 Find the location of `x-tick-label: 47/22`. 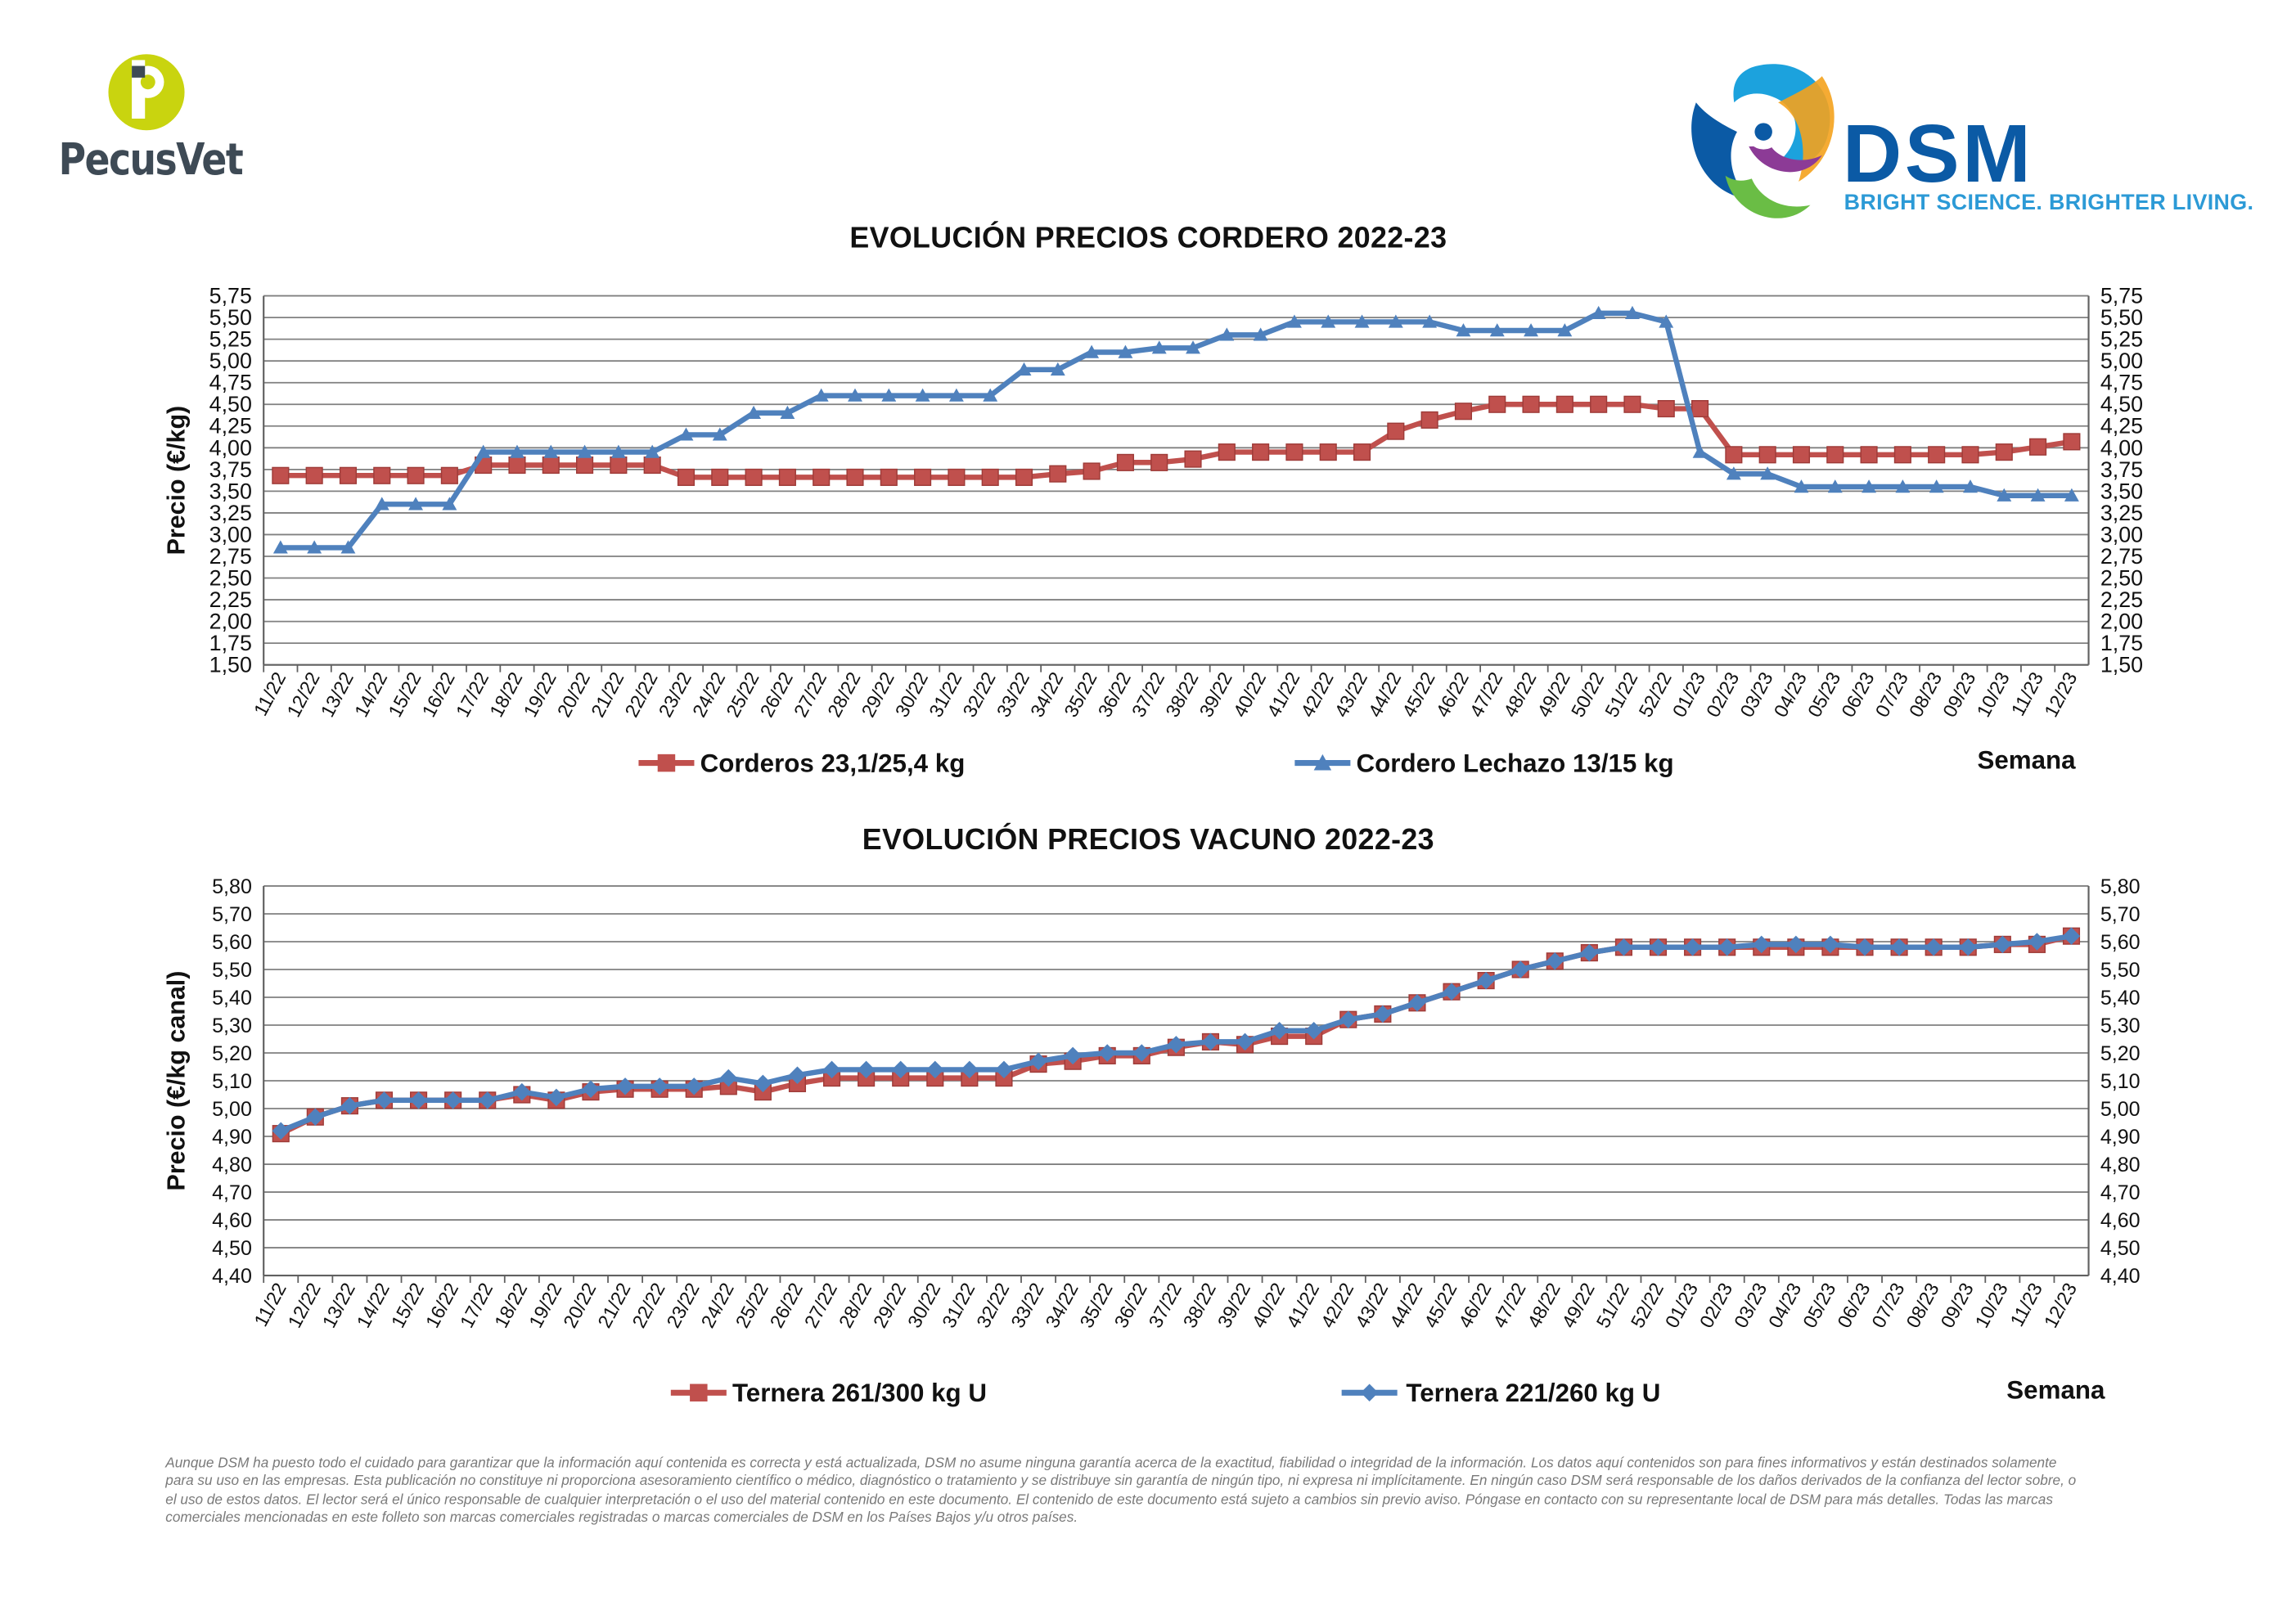

x-tick-label: 47/22 is located at coordinates (1508, 1306).